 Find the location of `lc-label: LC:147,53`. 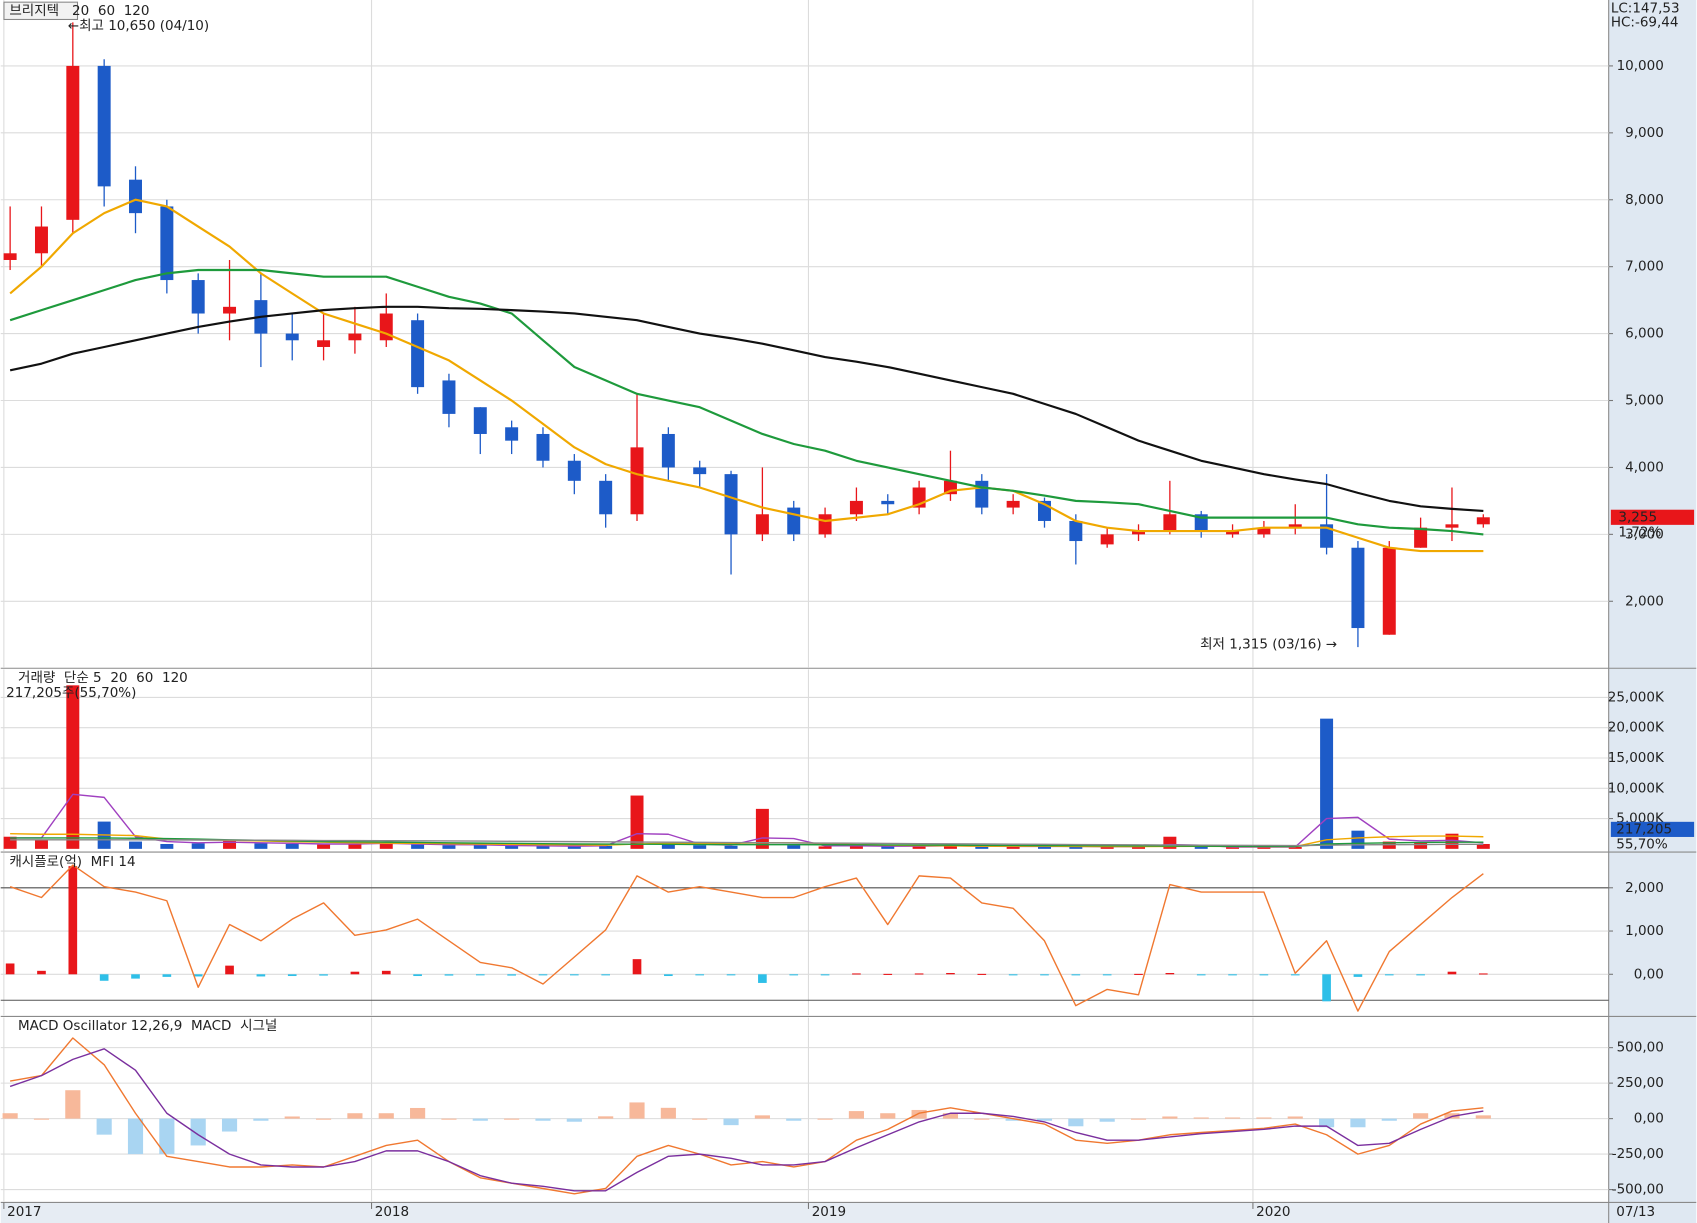

lc-label: LC:147,53 is located at coordinates (1645, 9).